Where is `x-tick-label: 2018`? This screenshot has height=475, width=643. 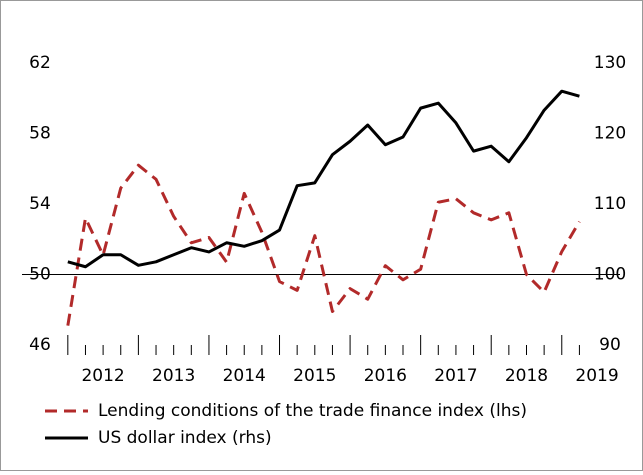
x-tick-label: 2018 is located at coordinates (526, 376).